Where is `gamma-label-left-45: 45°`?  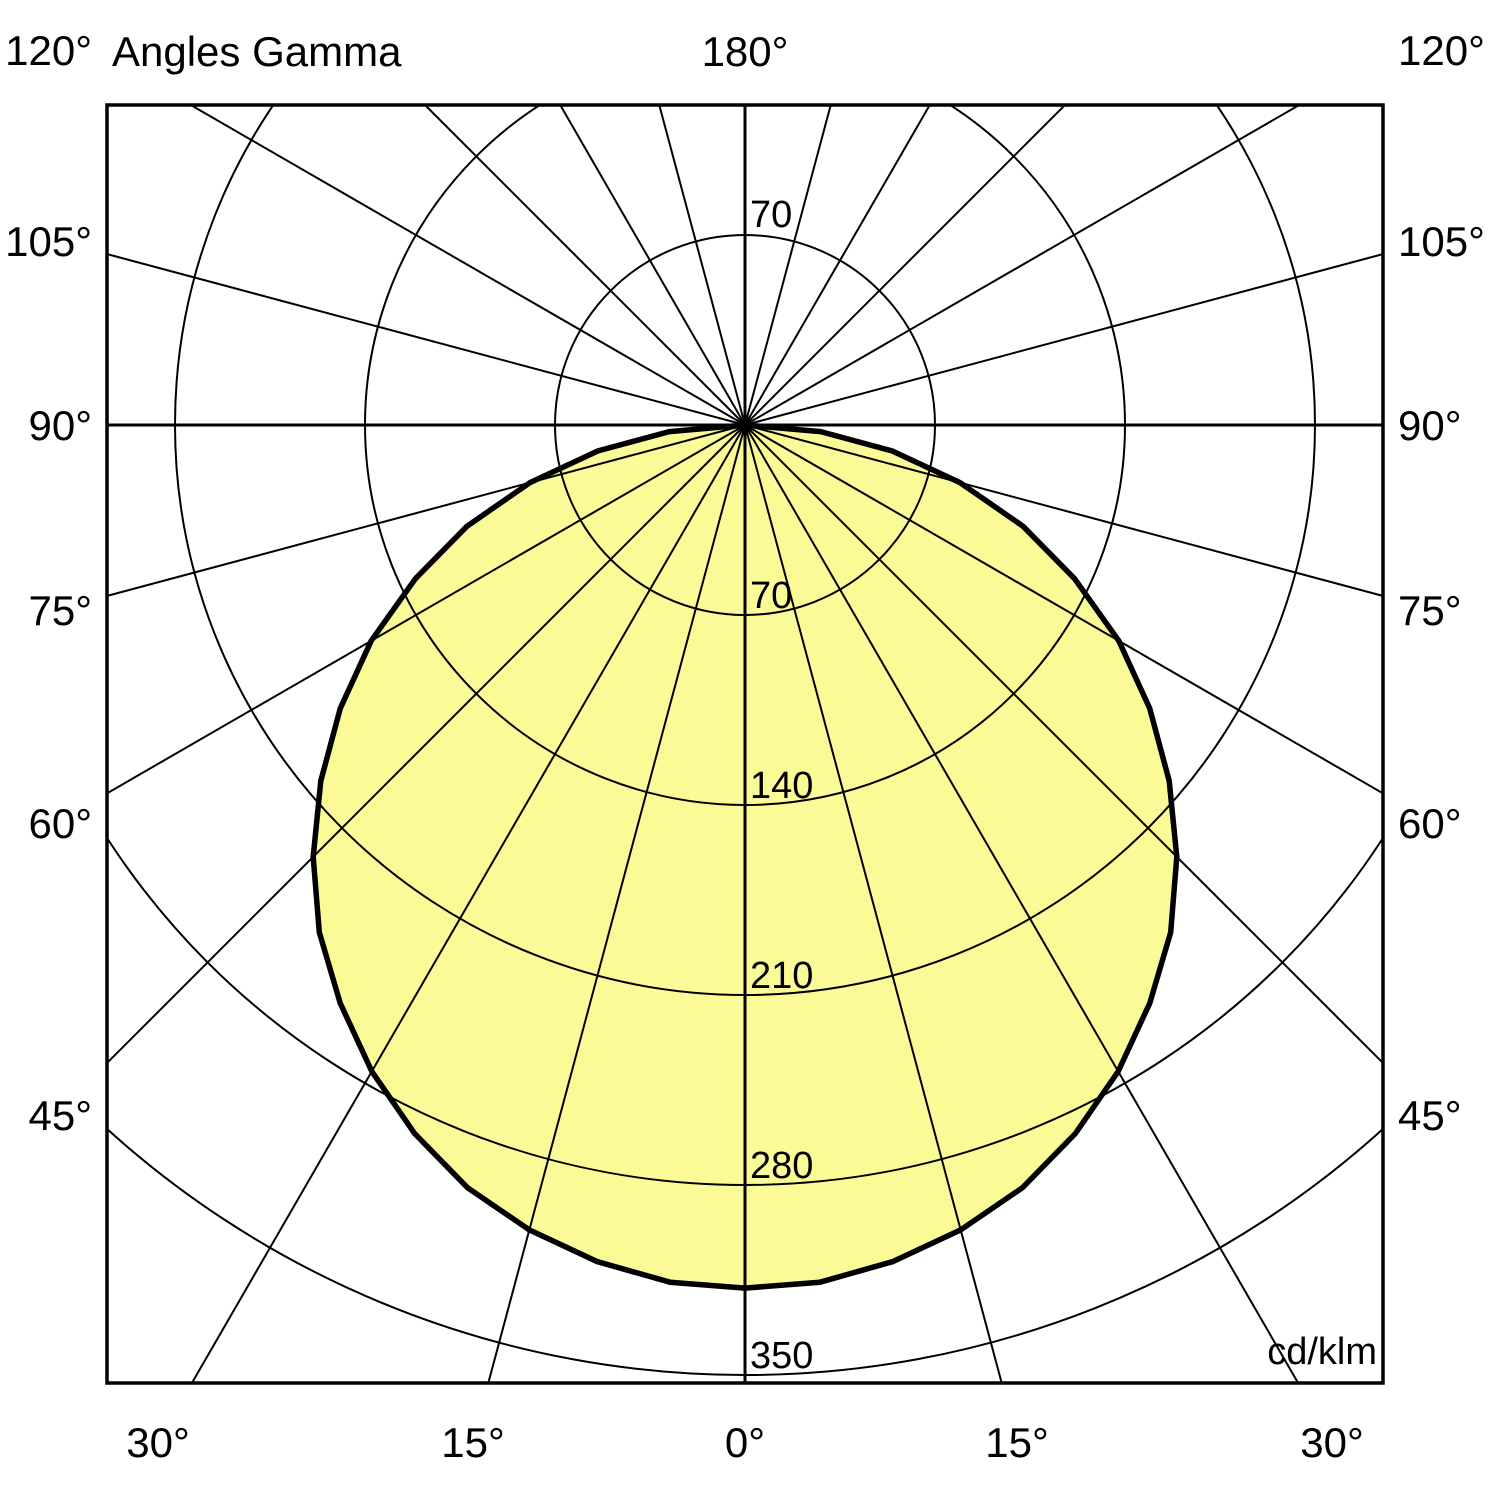
gamma-label-left-45: 45° is located at coordinates (60, 1115).